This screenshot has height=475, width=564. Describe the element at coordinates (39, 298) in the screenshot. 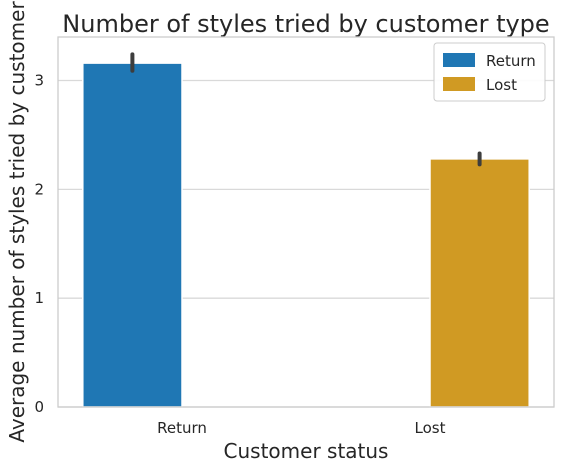

I see `y-tick-label: 1` at that location.